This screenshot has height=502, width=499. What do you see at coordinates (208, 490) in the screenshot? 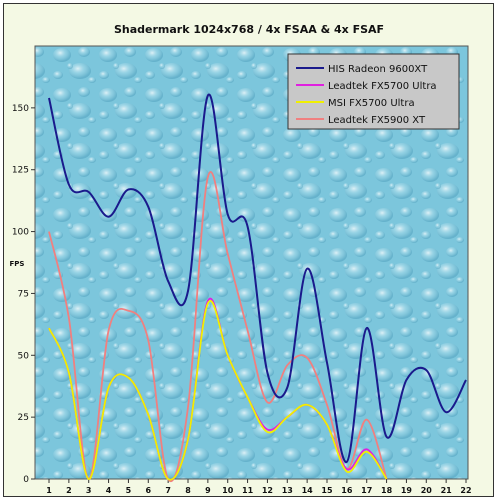
I see `x-tick-label: 9` at bounding box center [208, 490].